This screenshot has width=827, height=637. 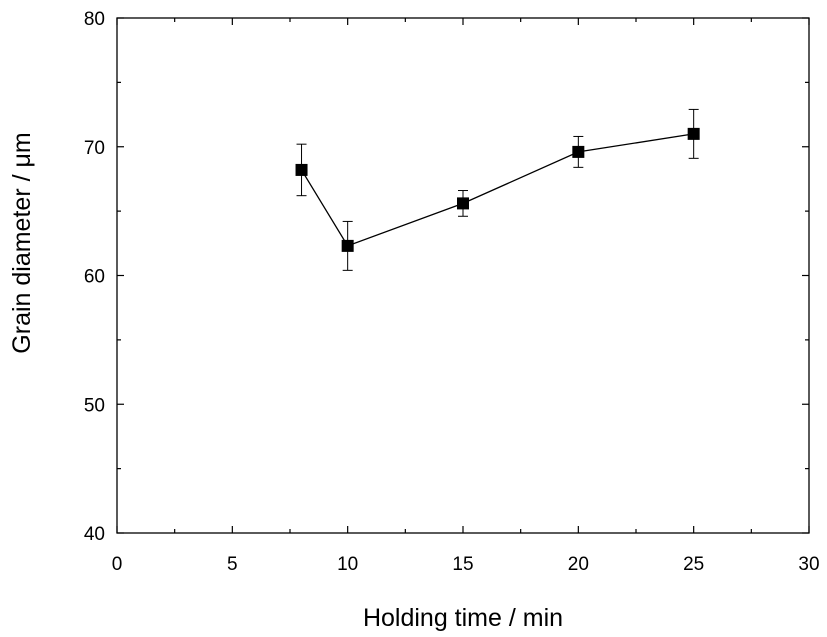 What do you see at coordinates (94, 534) in the screenshot?
I see `y-tick-label: 40` at bounding box center [94, 534].